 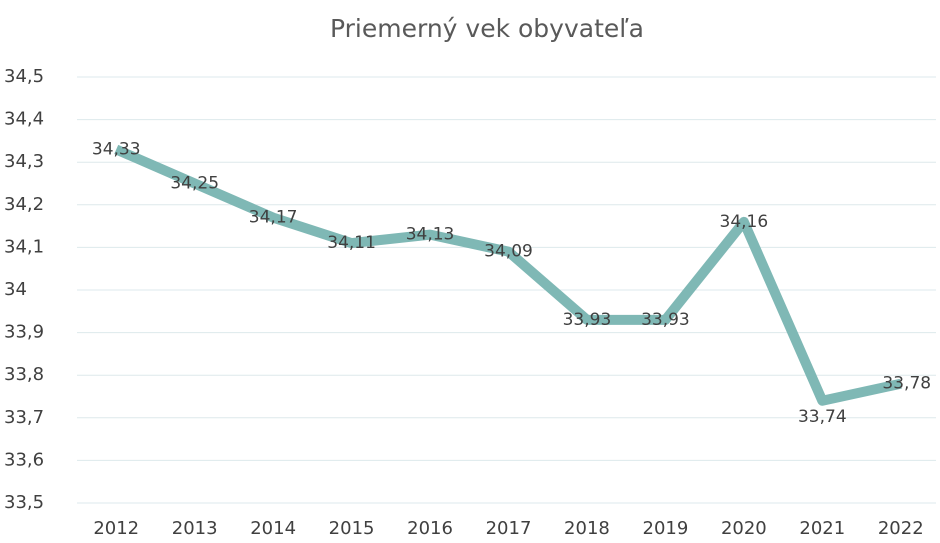 I want to click on data-label: 34,09, so click(x=508, y=252).